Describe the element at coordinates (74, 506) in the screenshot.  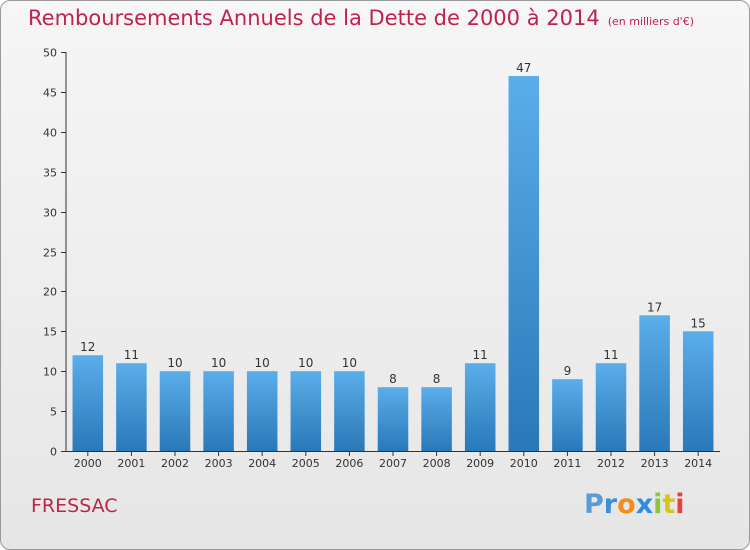
I see `commune-name: FRESSAC` at that location.